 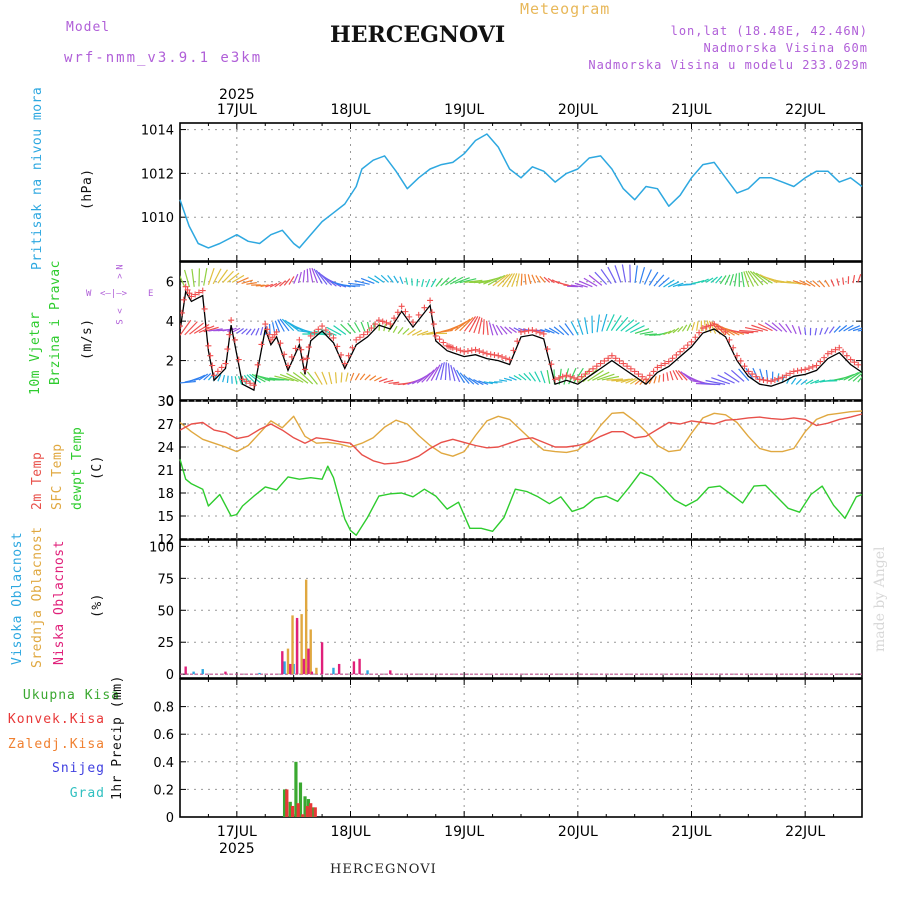 What do you see at coordinates (165, 540) in the screenshot?
I see `ytick-label-temperature: 12` at bounding box center [165, 540].